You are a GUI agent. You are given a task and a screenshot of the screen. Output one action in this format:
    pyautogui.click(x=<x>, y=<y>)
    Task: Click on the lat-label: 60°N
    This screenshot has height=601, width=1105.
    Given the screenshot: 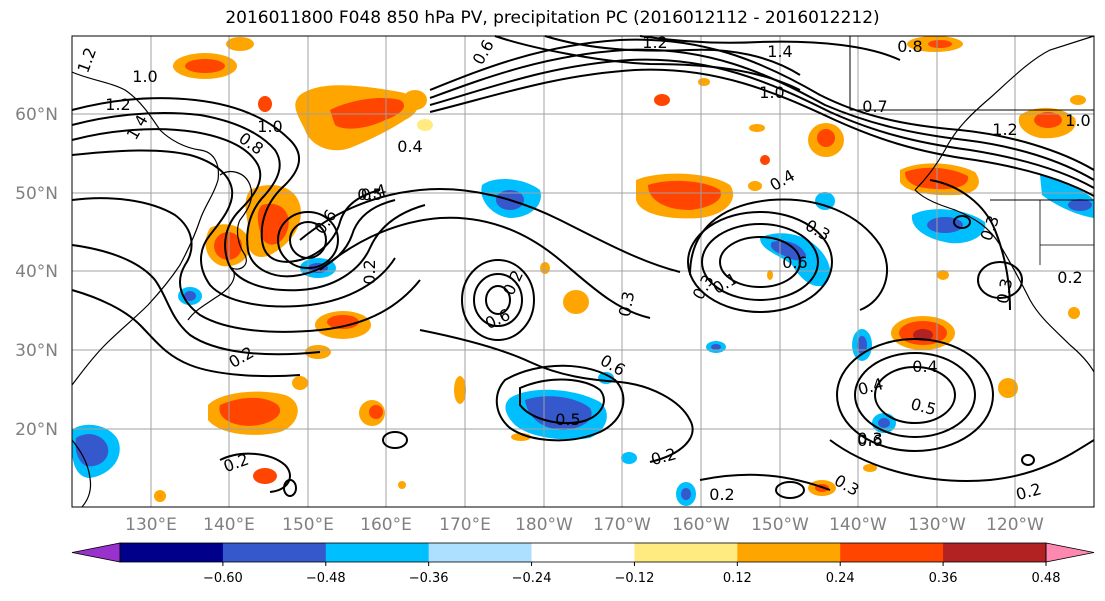 What is the action you would take?
    pyautogui.click(x=36, y=115)
    